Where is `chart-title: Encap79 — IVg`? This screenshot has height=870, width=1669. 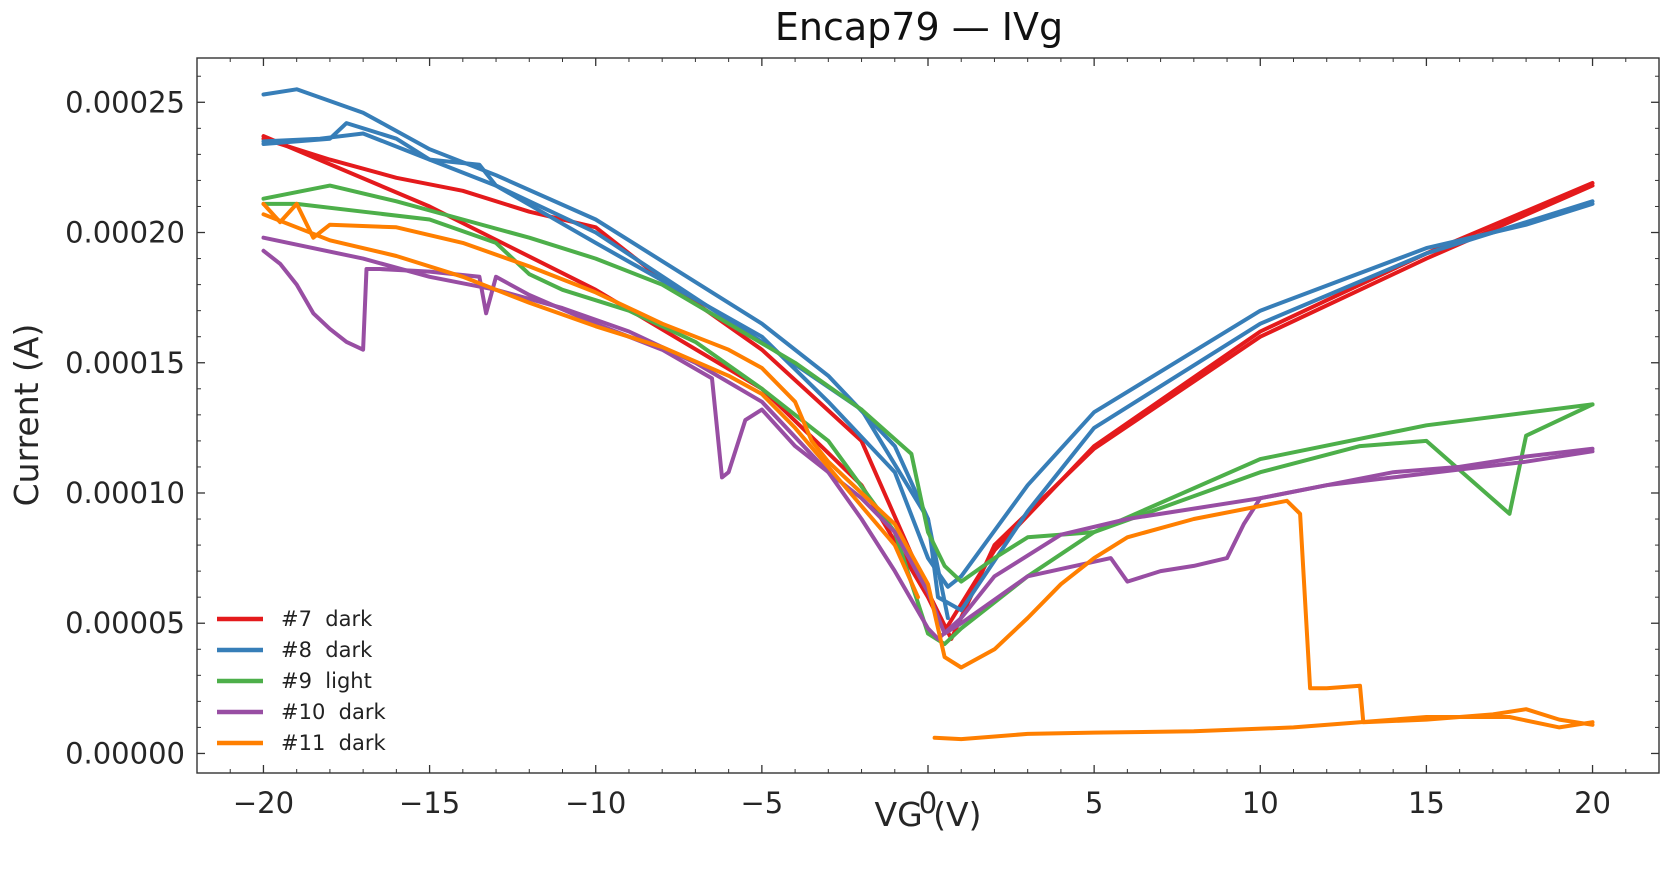
chart-title: Encap79 — IVg is located at coordinates (919, 27).